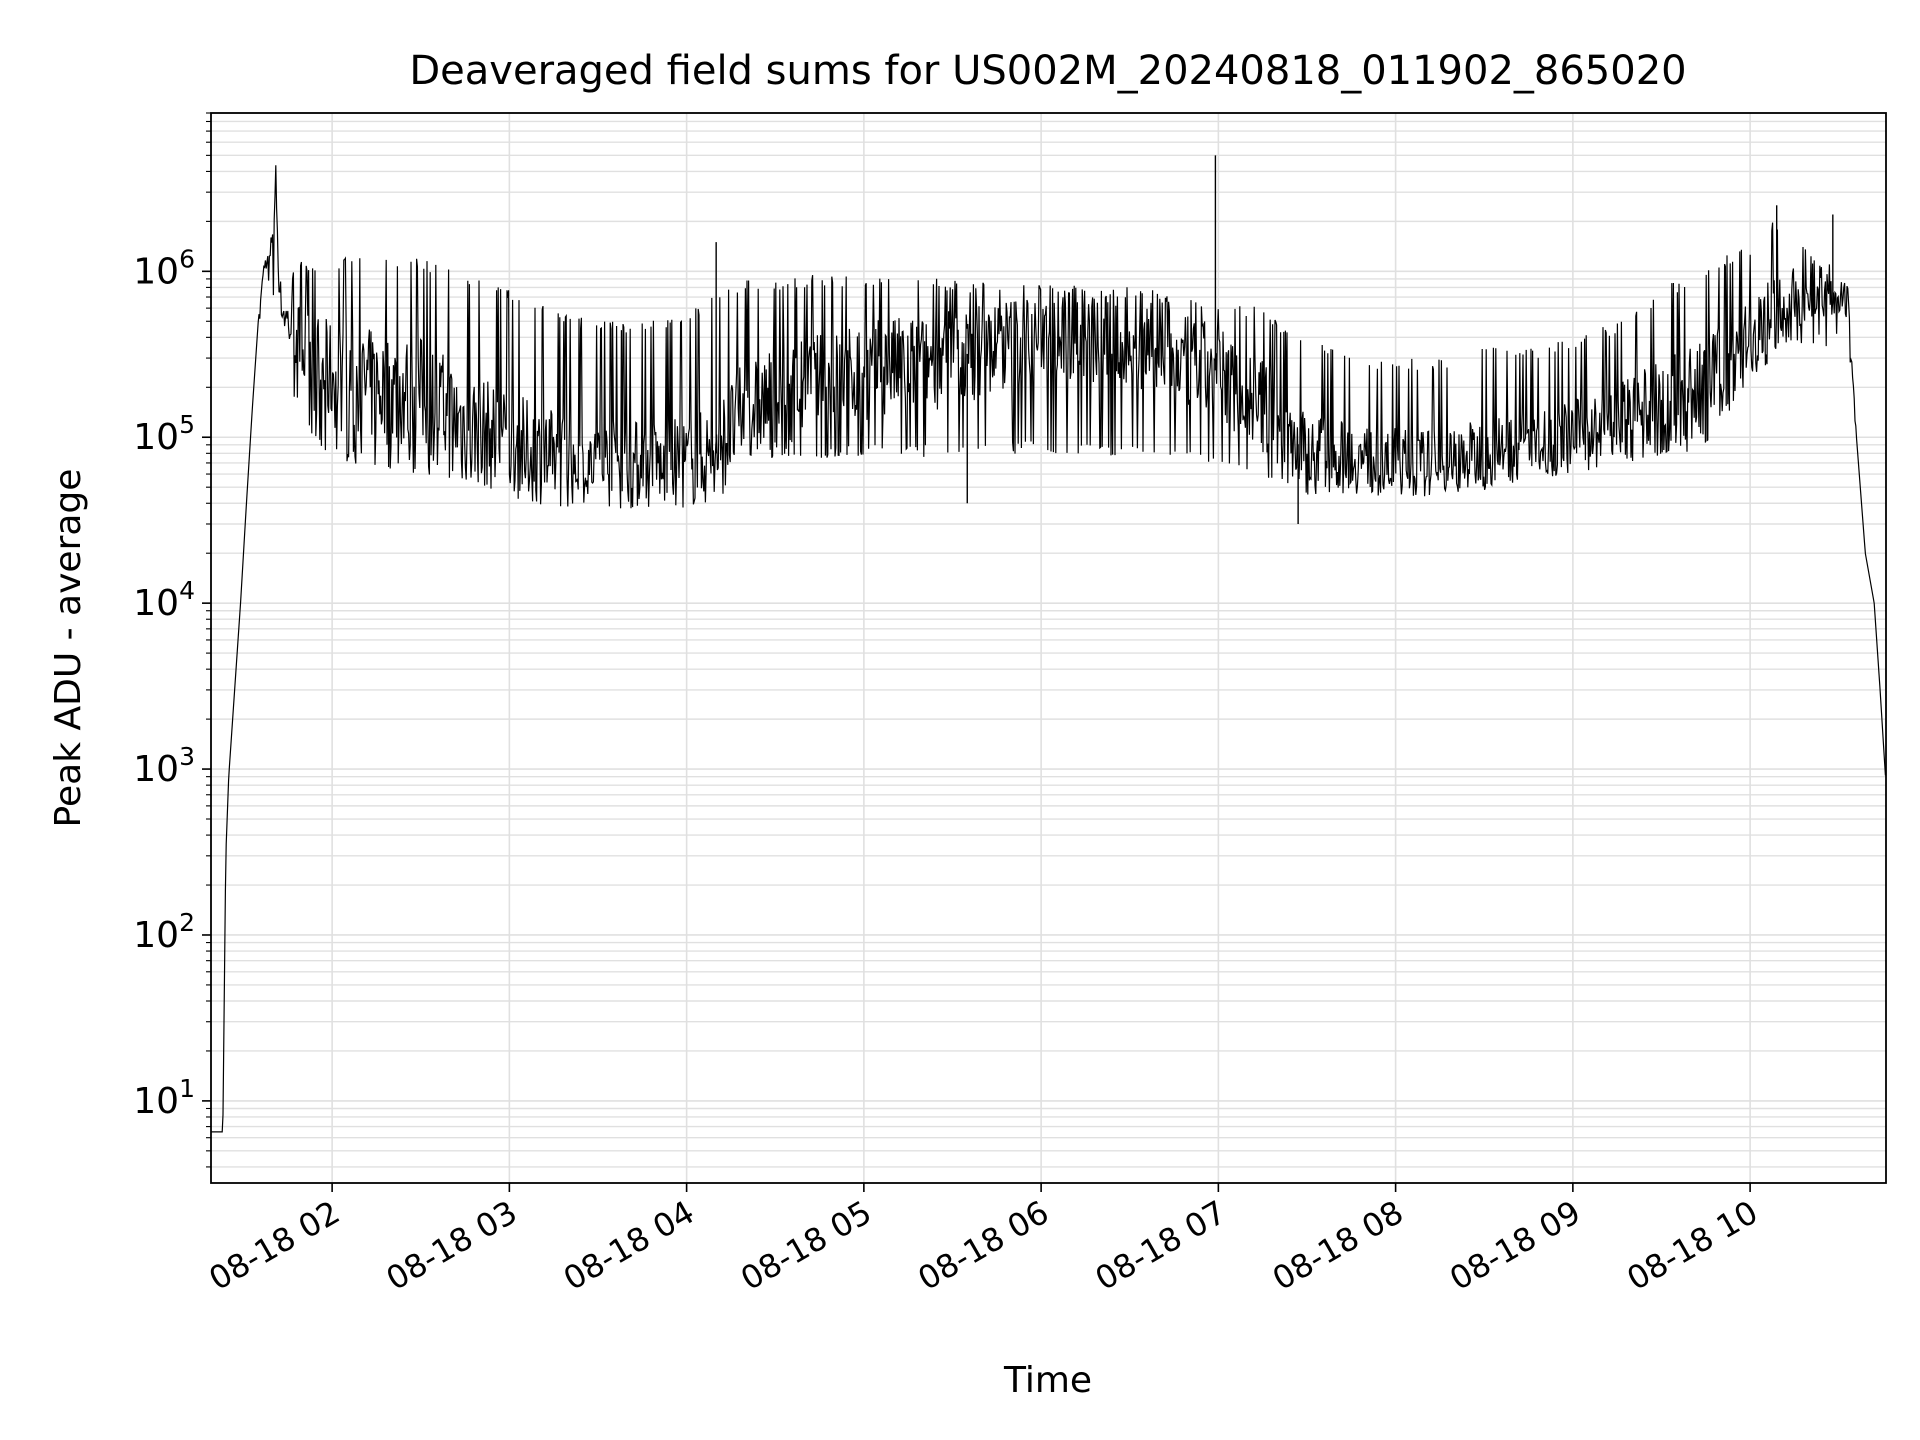 This screenshot has width=1920, height=1440. What do you see at coordinates (1047, 1380) in the screenshot?
I see `x-axis-label: Time` at bounding box center [1047, 1380].